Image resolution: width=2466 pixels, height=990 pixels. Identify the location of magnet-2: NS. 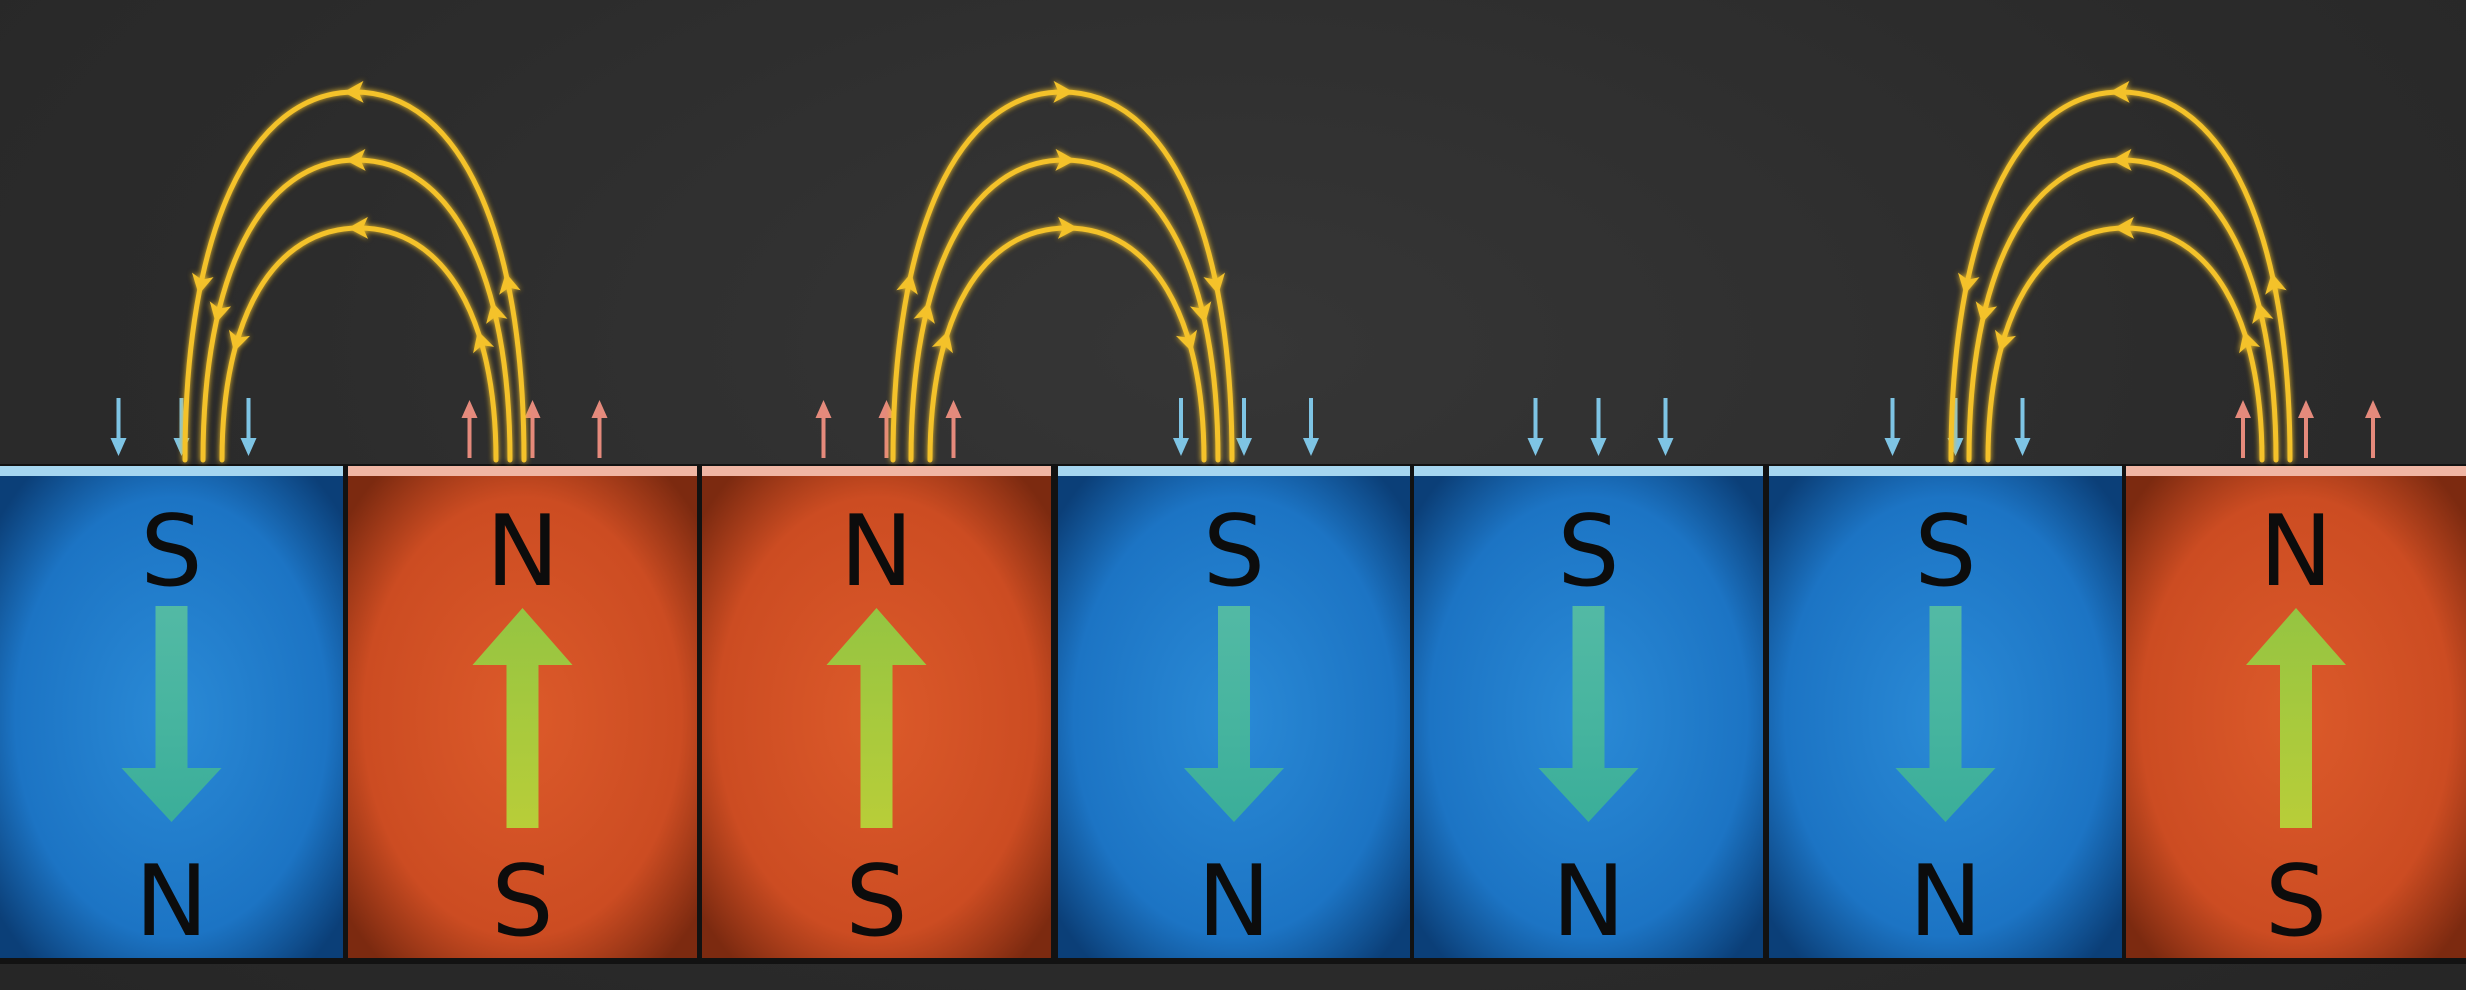
(522, 714).